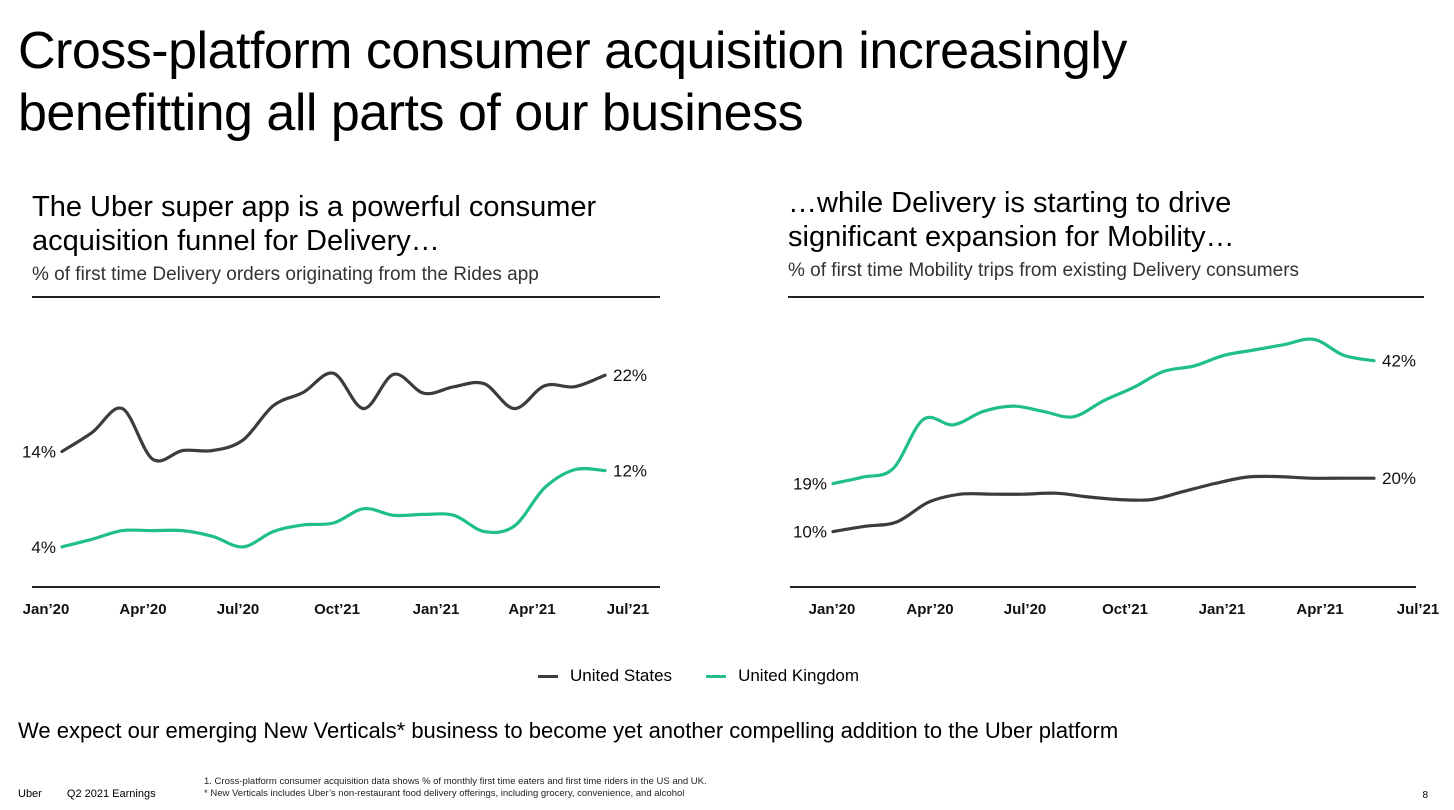 The width and height of the screenshot is (1454, 810). Describe the element at coordinates (810, 532) in the screenshot. I see `right-start-label-us: 10%` at that location.